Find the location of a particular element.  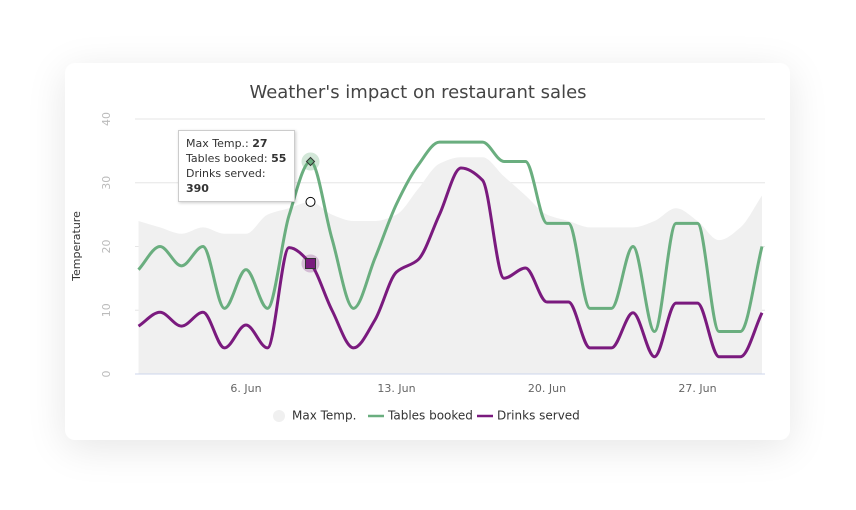

tooltip-row: Tables booked: 55 is located at coordinates (236, 158).